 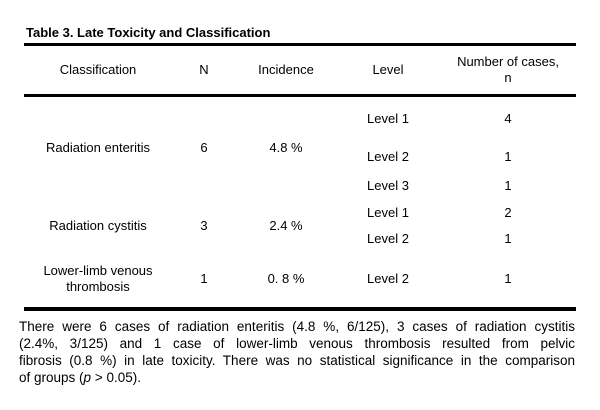 What do you see at coordinates (388, 69) in the screenshot?
I see `col-header-level: Level` at bounding box center [388, 69].